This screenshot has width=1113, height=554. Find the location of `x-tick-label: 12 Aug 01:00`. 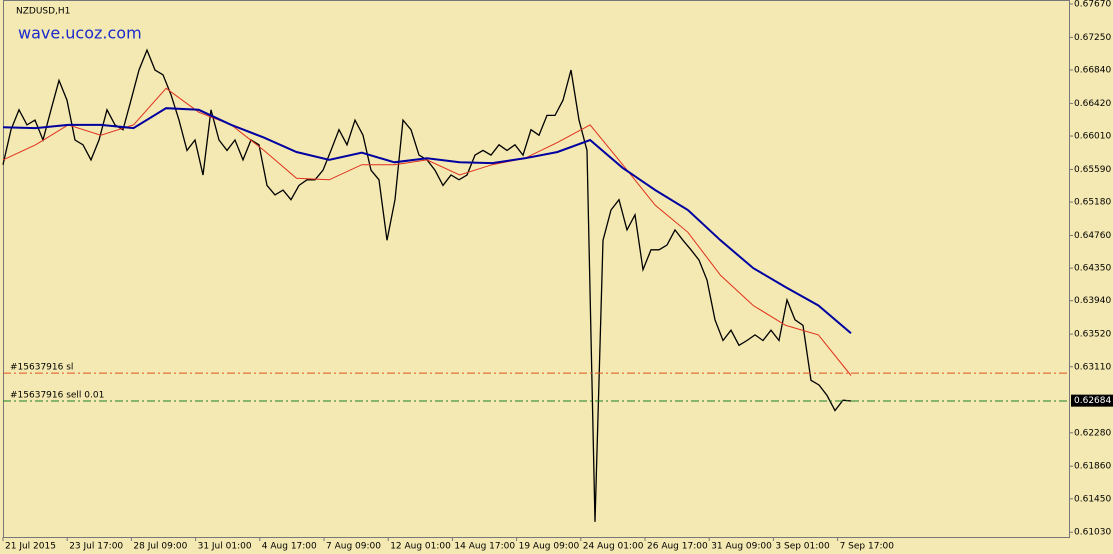

x-tick-label: 12 Aug 01:00 is located at coordinates (420, 547).